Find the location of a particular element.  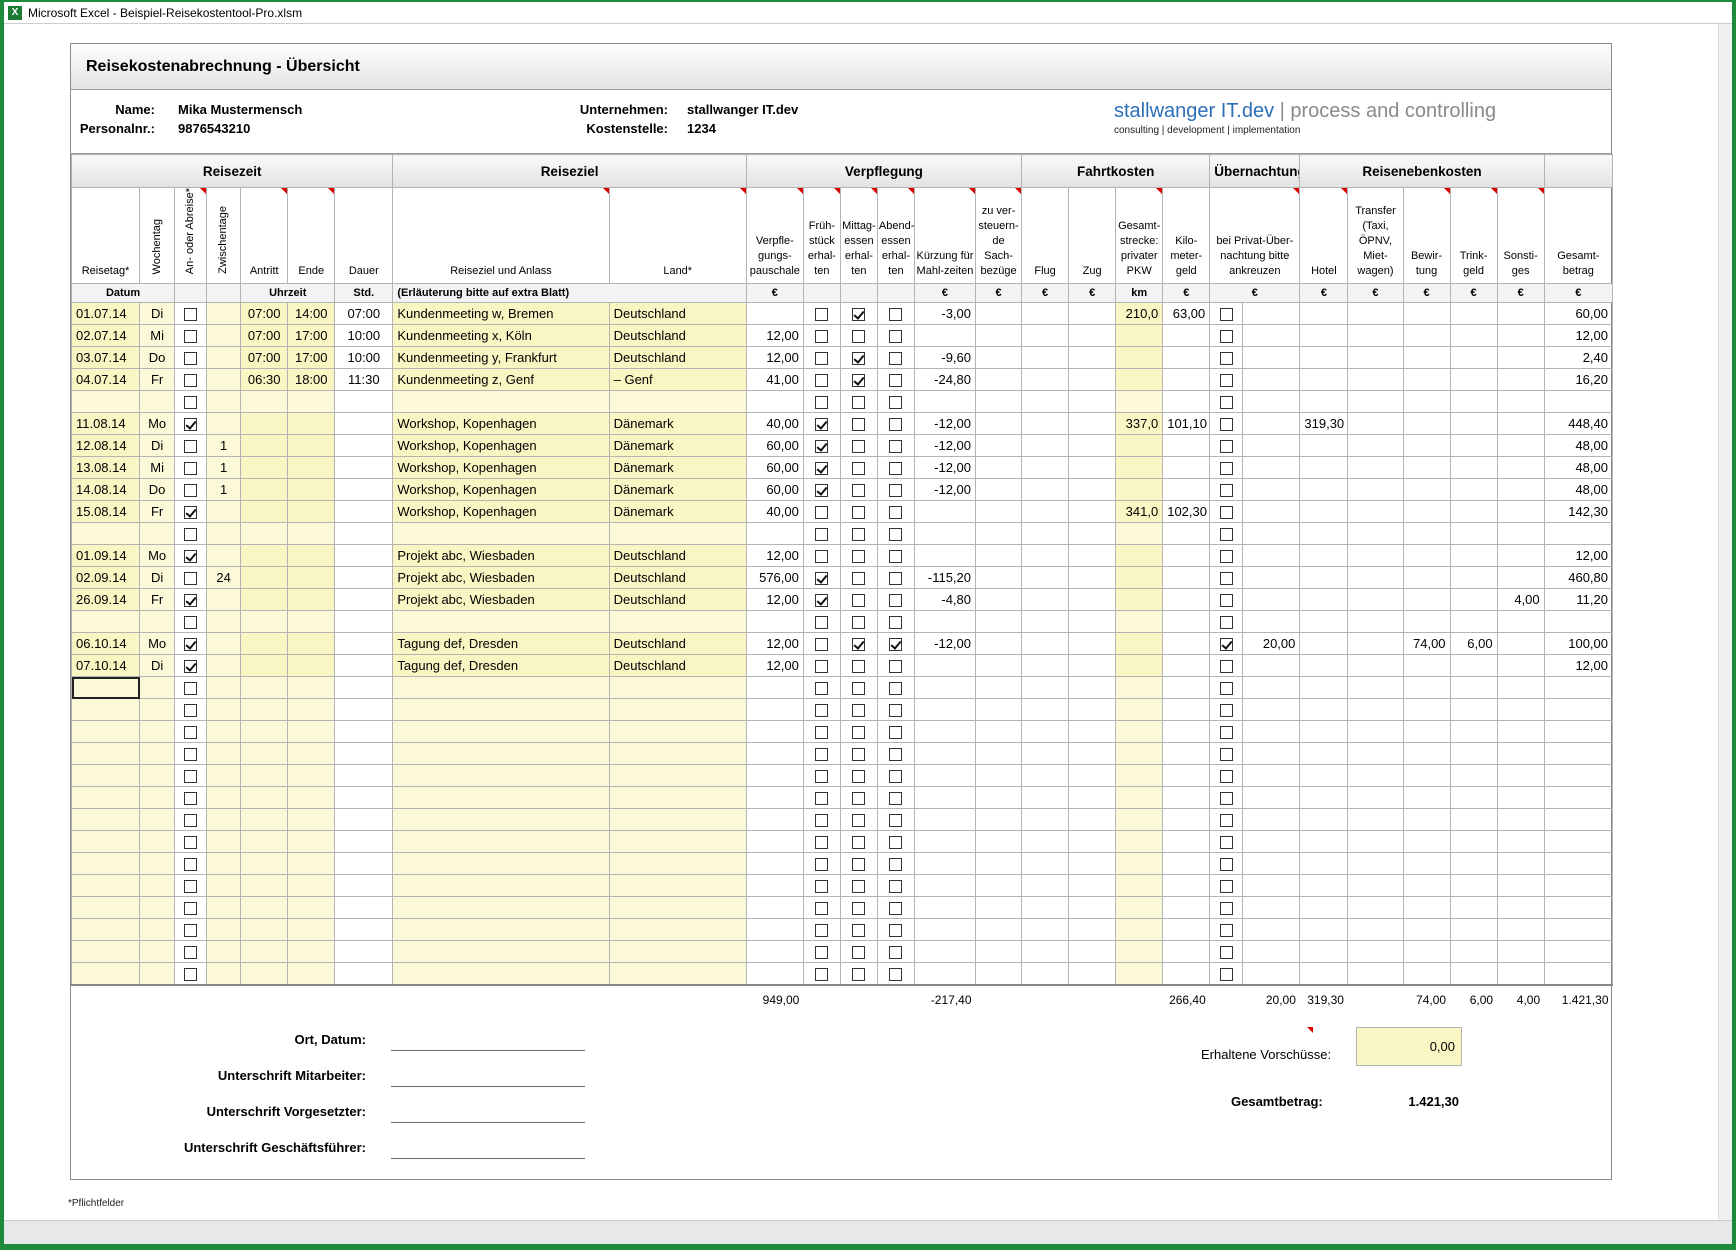

cell-dur is located at coordinates (364, 864).